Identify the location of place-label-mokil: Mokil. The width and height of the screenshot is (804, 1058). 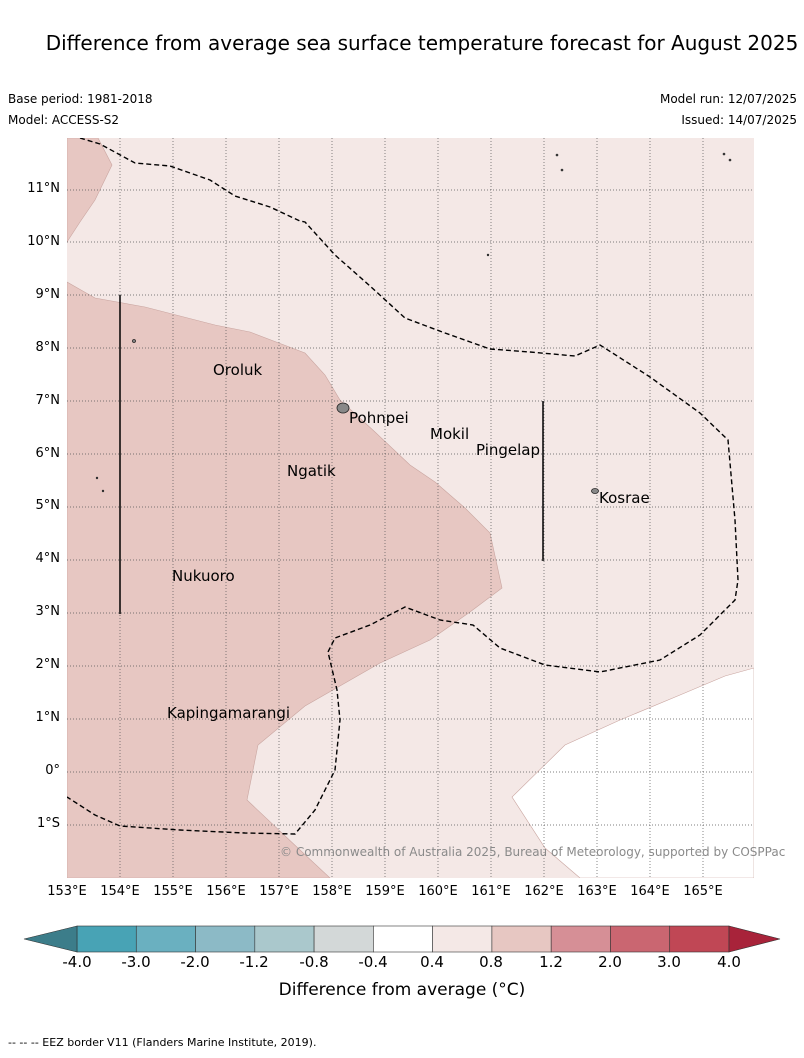
(450, 434).